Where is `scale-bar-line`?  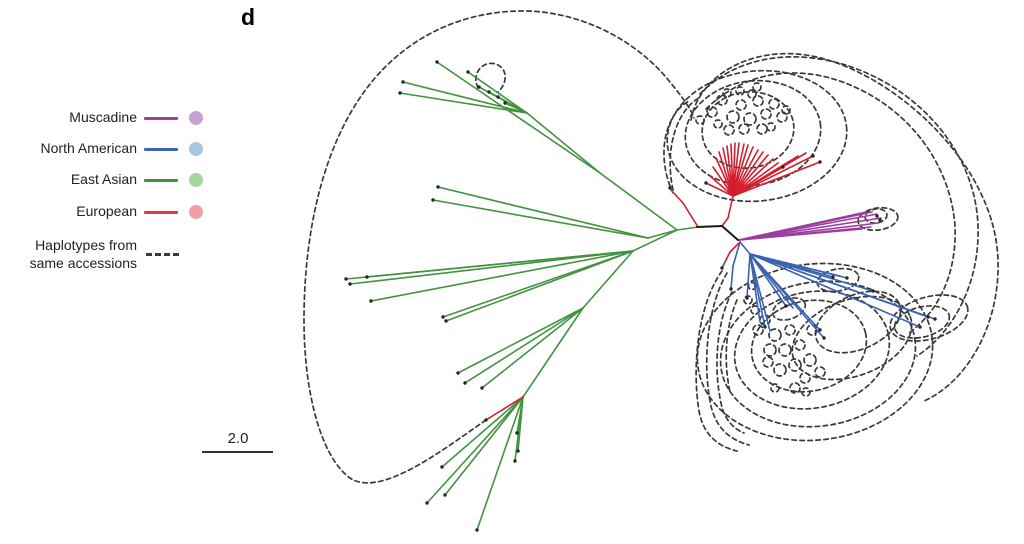
scale-bar-line is located at coordinates (237, 452).